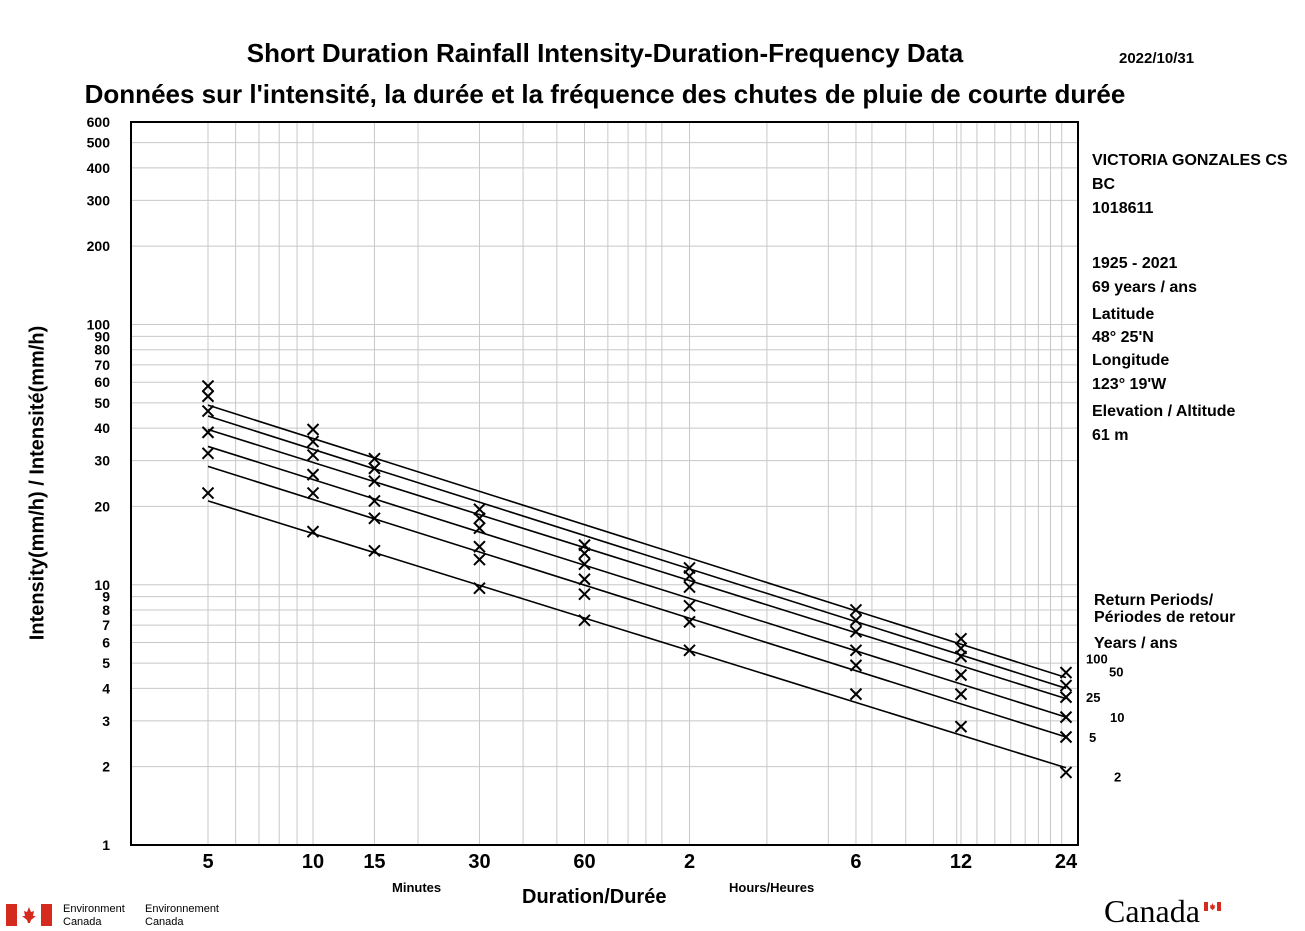  What do you see at coordinates (1212, 904) in the screenshot?
I see `wordmark-flag-icon` at bounding box center [1212, 904].